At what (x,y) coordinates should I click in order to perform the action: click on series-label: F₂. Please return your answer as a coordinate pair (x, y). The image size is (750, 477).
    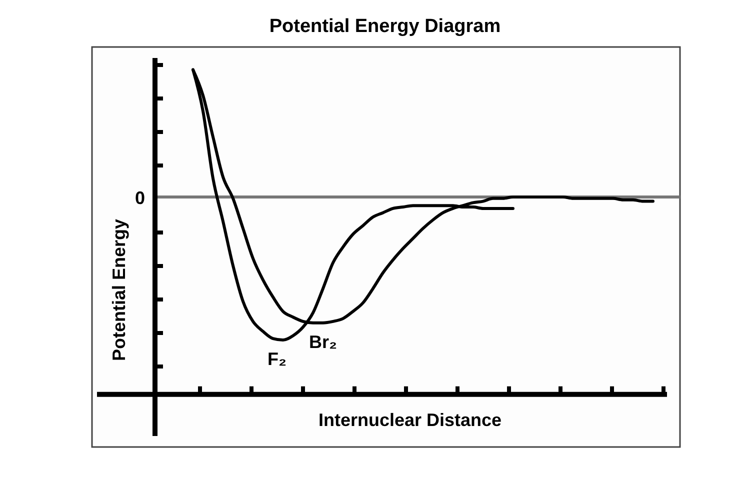
    Looking at the image, I should click on (277, 359).